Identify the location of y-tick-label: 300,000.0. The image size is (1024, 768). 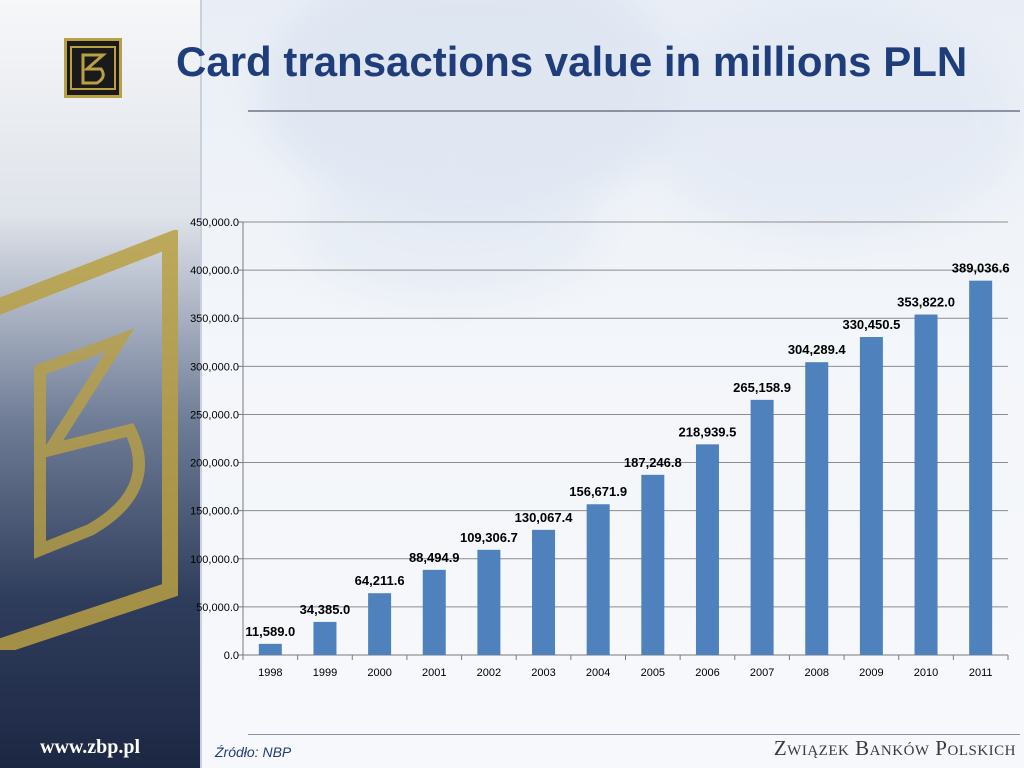
(214, 367).